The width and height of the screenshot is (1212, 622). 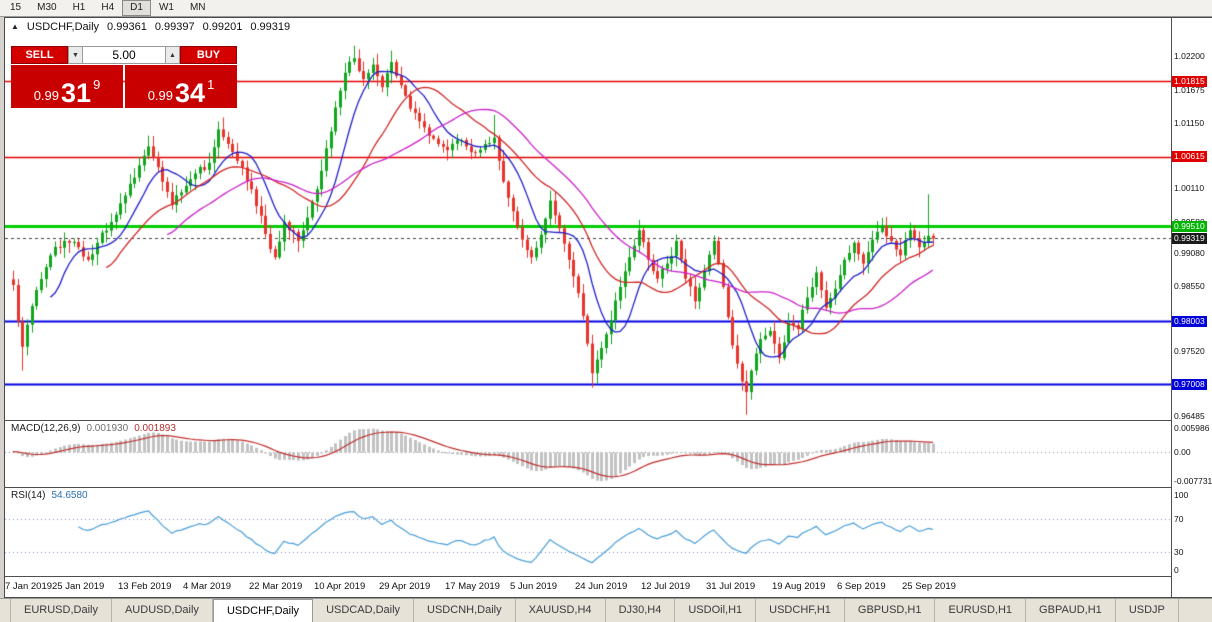 I want to click on price-axis-label: 0.96485, so click(x=1189, y=416).